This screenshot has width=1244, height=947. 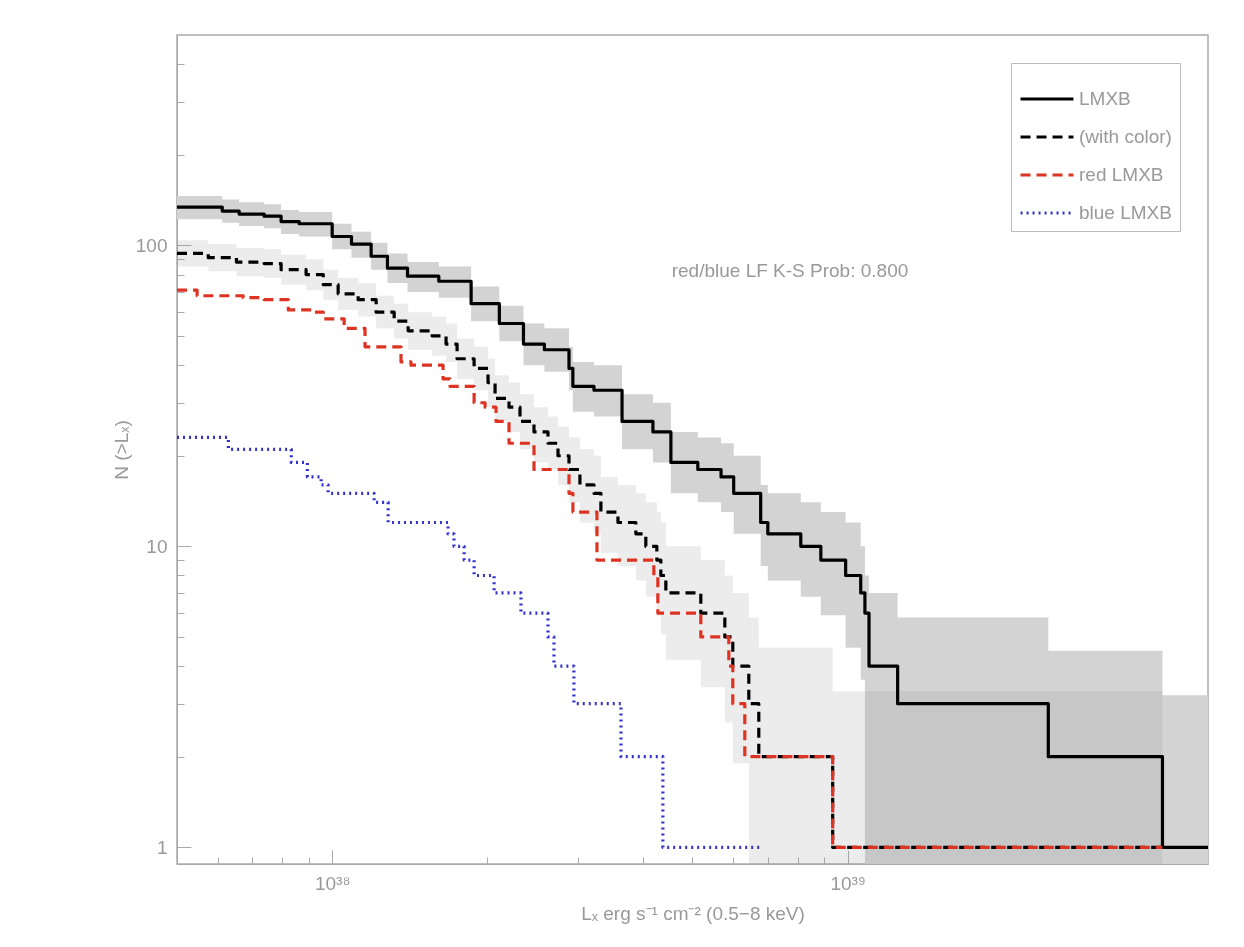 I want to click on x-axis-title: Lₓ erg s⁻¹ cm⁻² (0.5−8 keV), so click(x=693, y=913).